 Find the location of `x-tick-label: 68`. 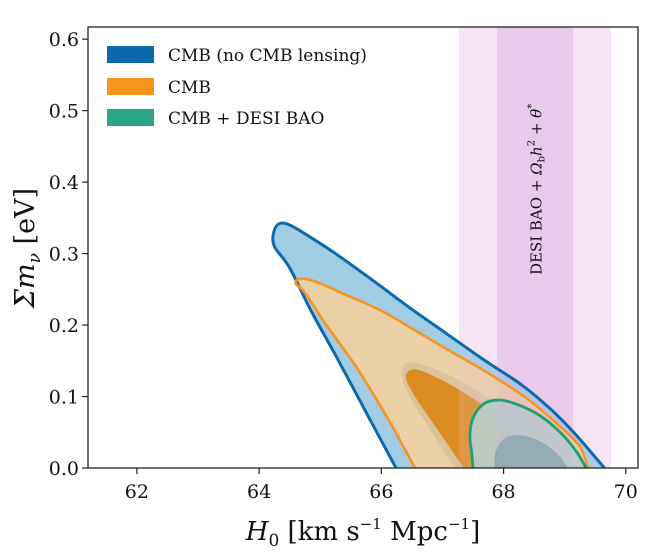

x-tick-label: 68 is located at coordinates (503, 492).